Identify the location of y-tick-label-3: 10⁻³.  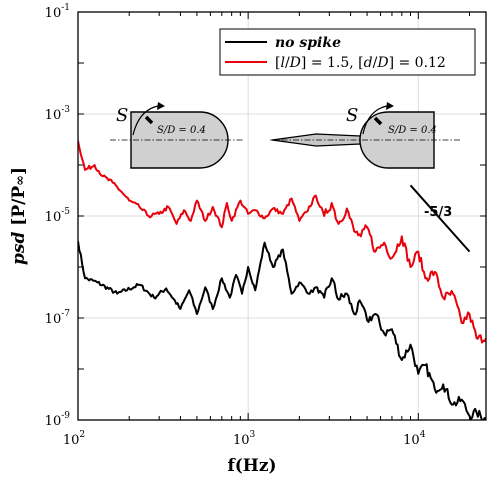
(58, 114).